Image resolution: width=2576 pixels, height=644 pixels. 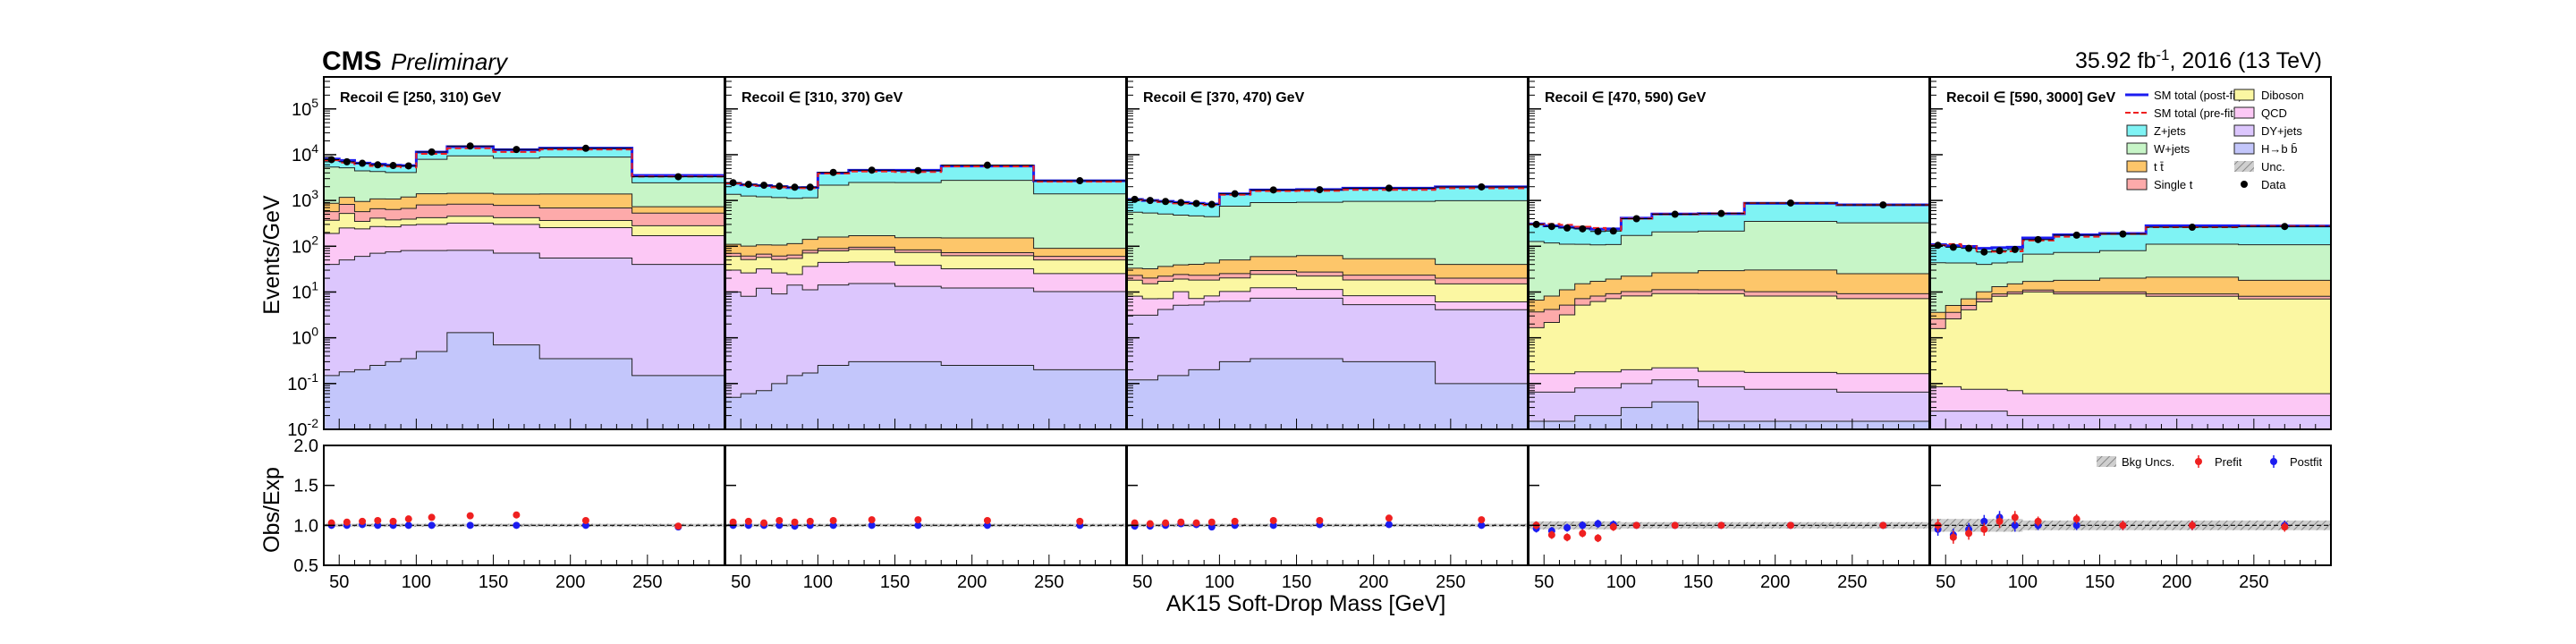 I want to click on legend-label: Z+jets, so click(x=2170, y=131).